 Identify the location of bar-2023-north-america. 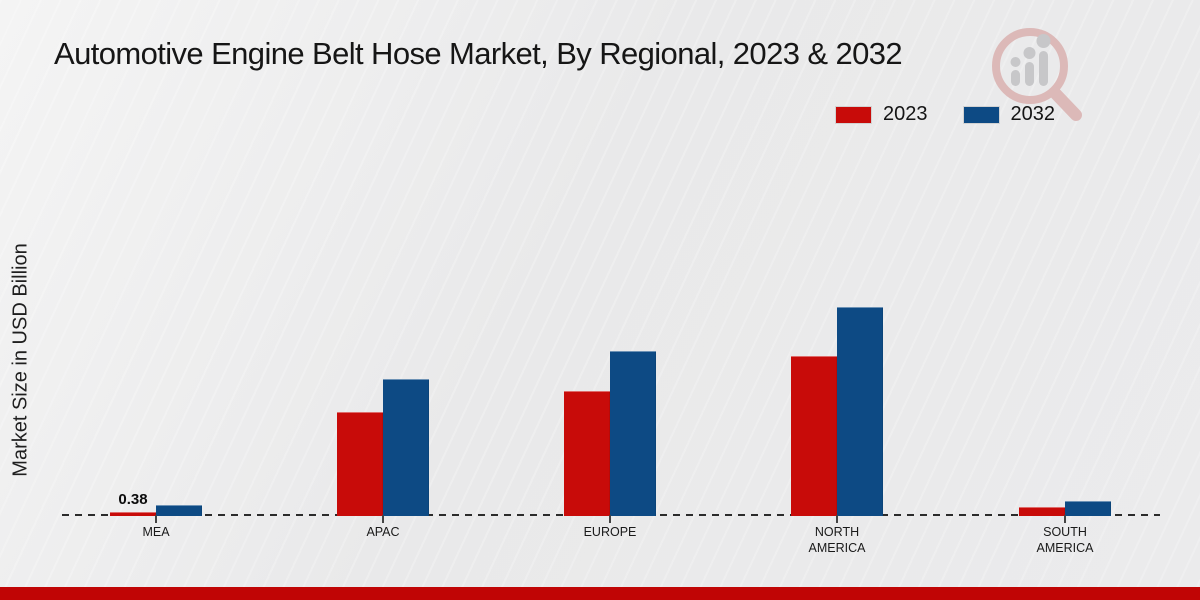
(814, 436).